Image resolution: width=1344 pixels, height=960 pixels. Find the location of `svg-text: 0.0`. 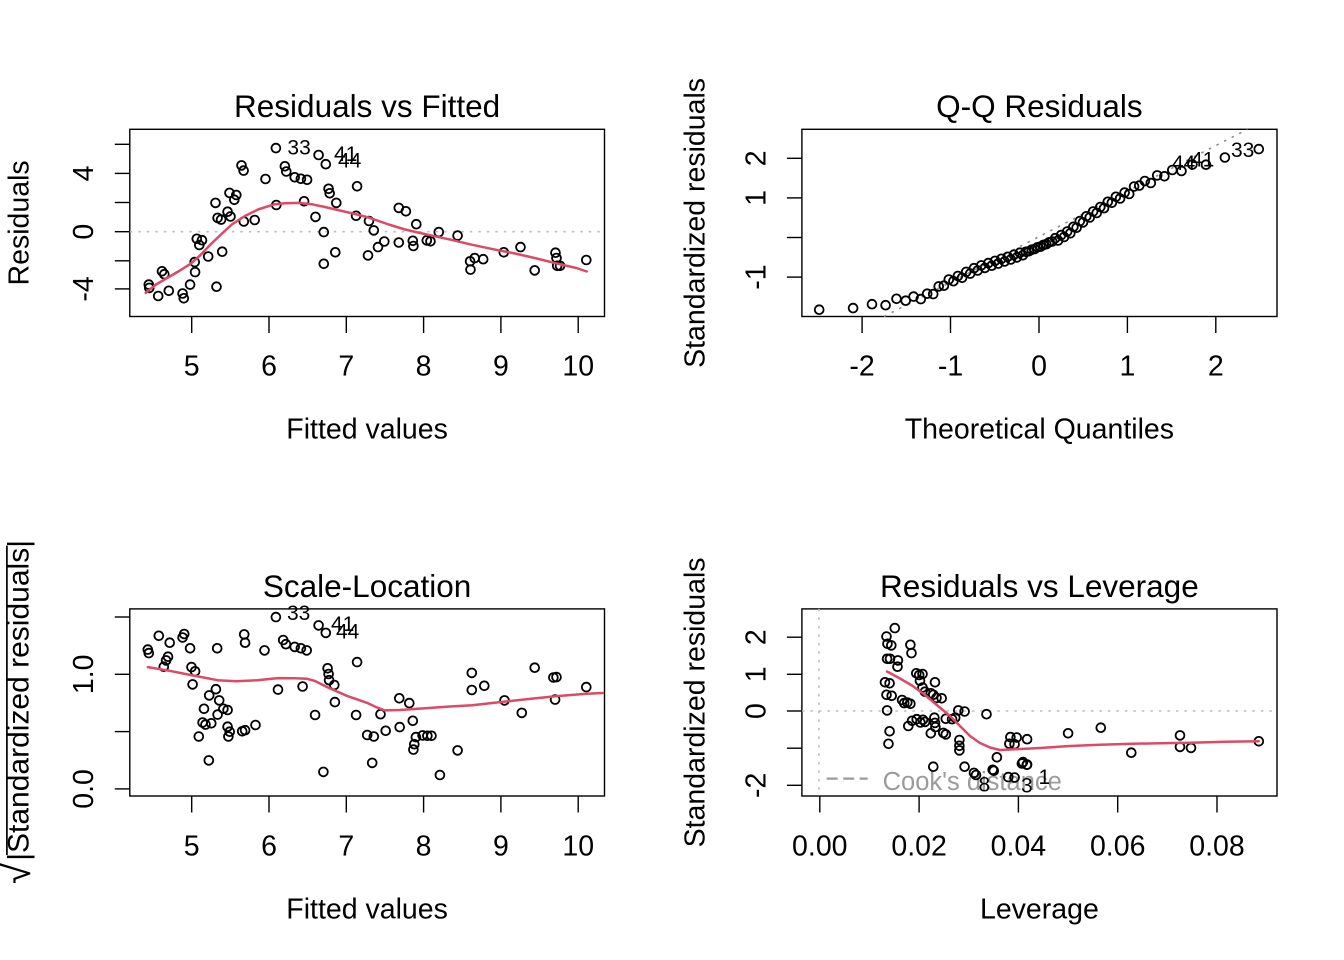

svg-text: 0.0 is located at coordinates (84, 789).